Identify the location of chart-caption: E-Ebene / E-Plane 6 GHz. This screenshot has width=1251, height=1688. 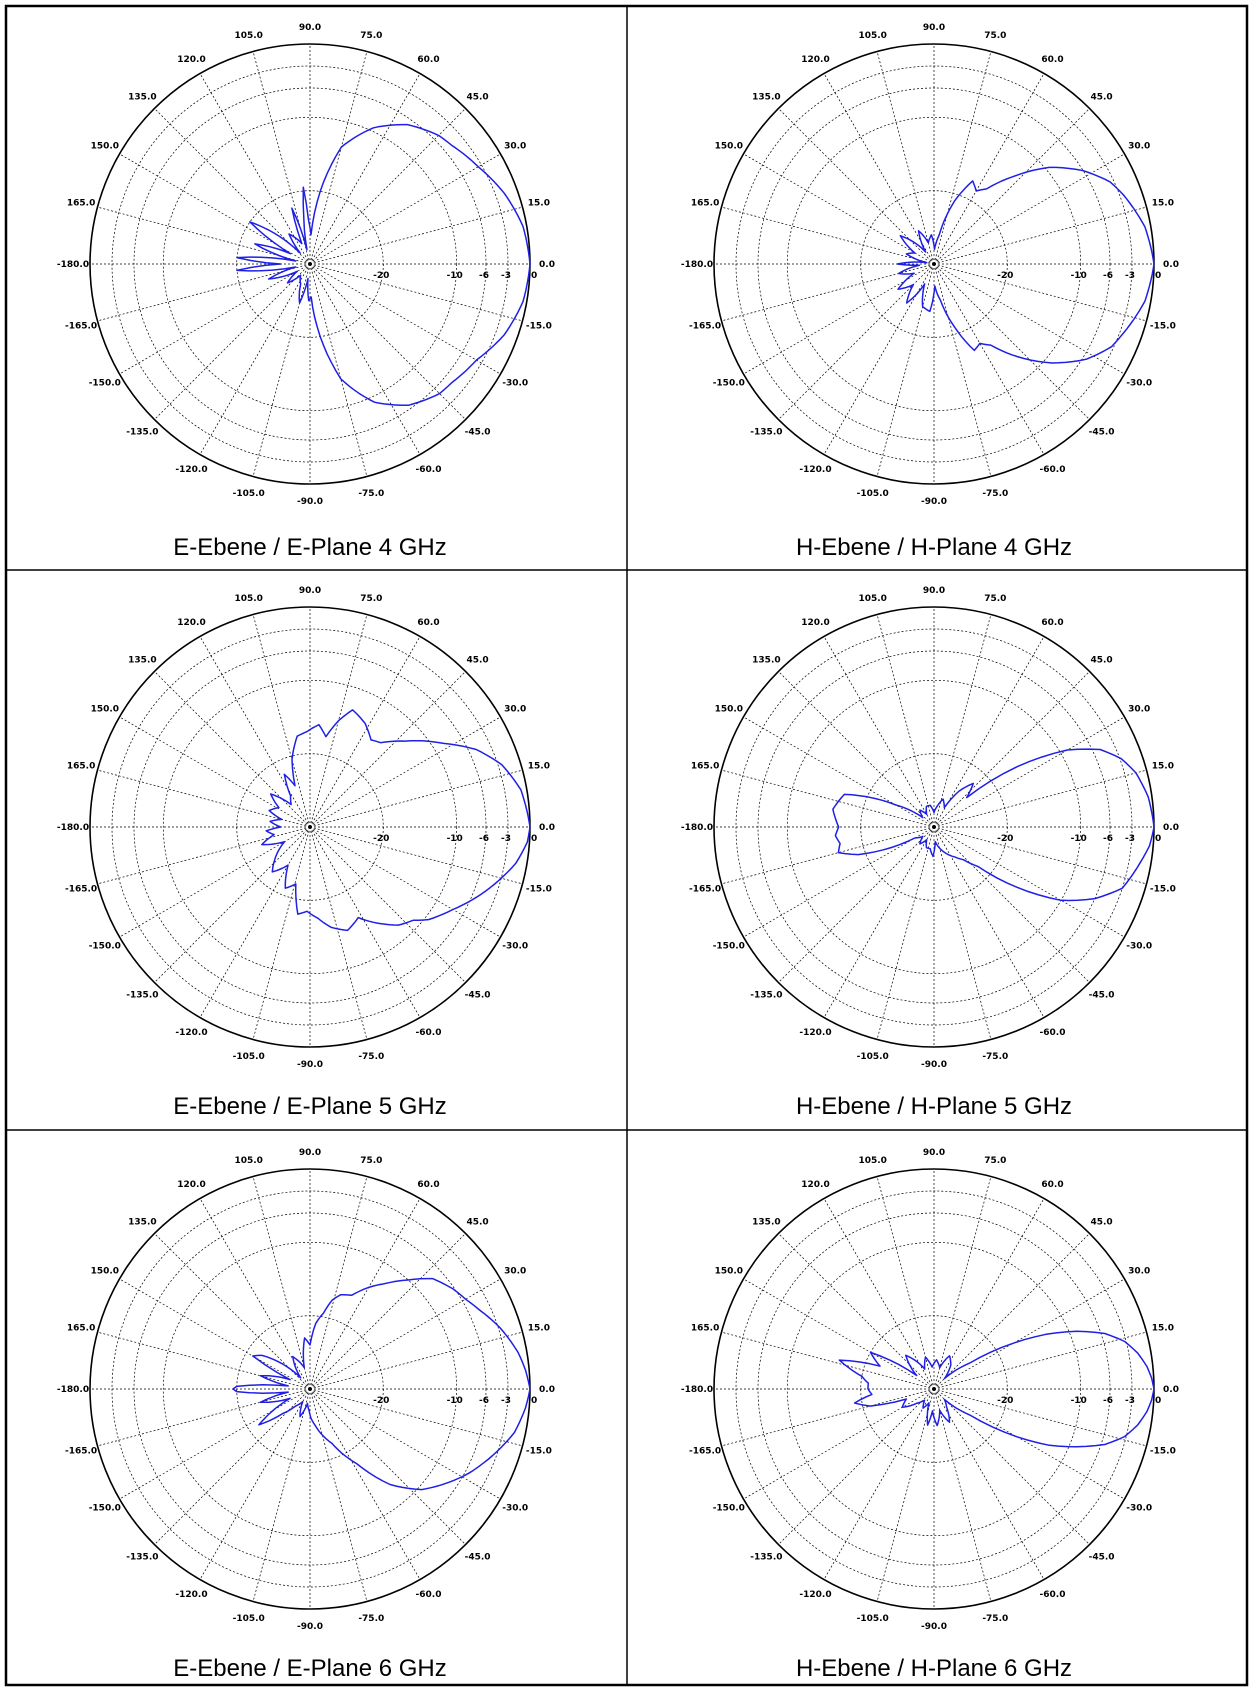
(309, 1668).